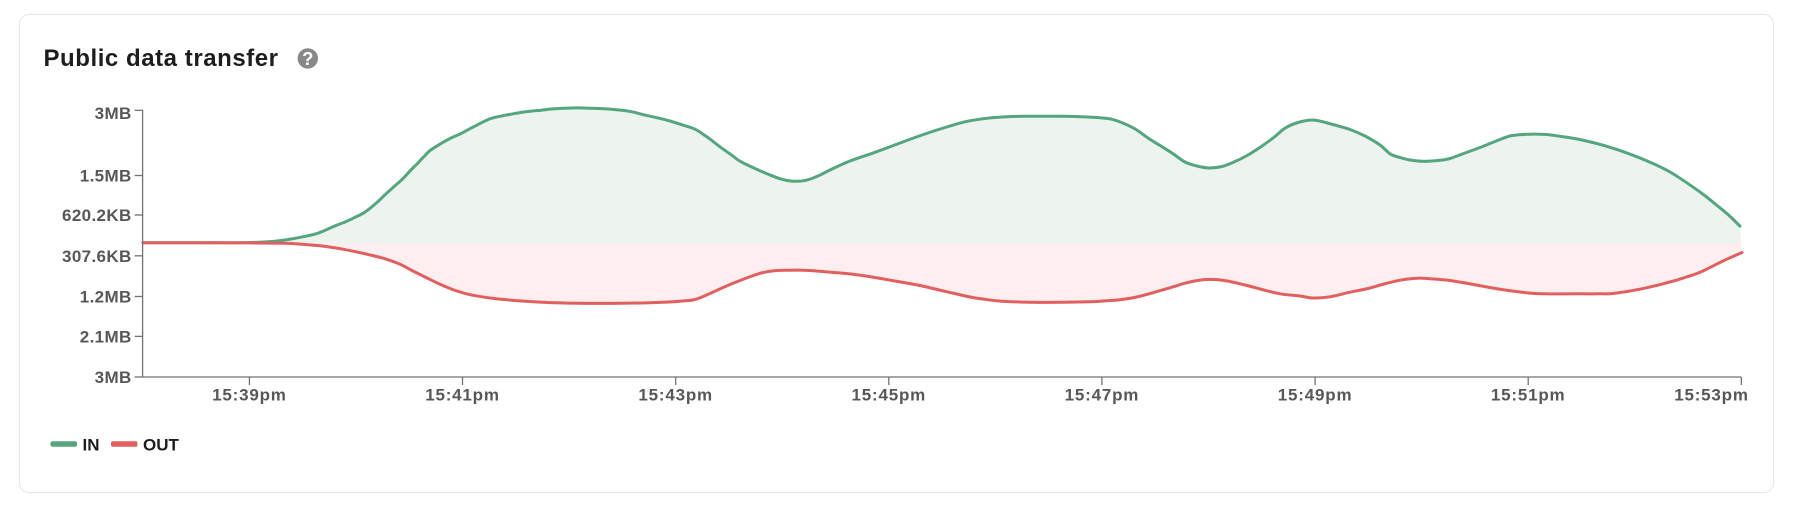 The image size is (1794, 514). I want to click on svg-text: Public data transfer, so click(161, 58).